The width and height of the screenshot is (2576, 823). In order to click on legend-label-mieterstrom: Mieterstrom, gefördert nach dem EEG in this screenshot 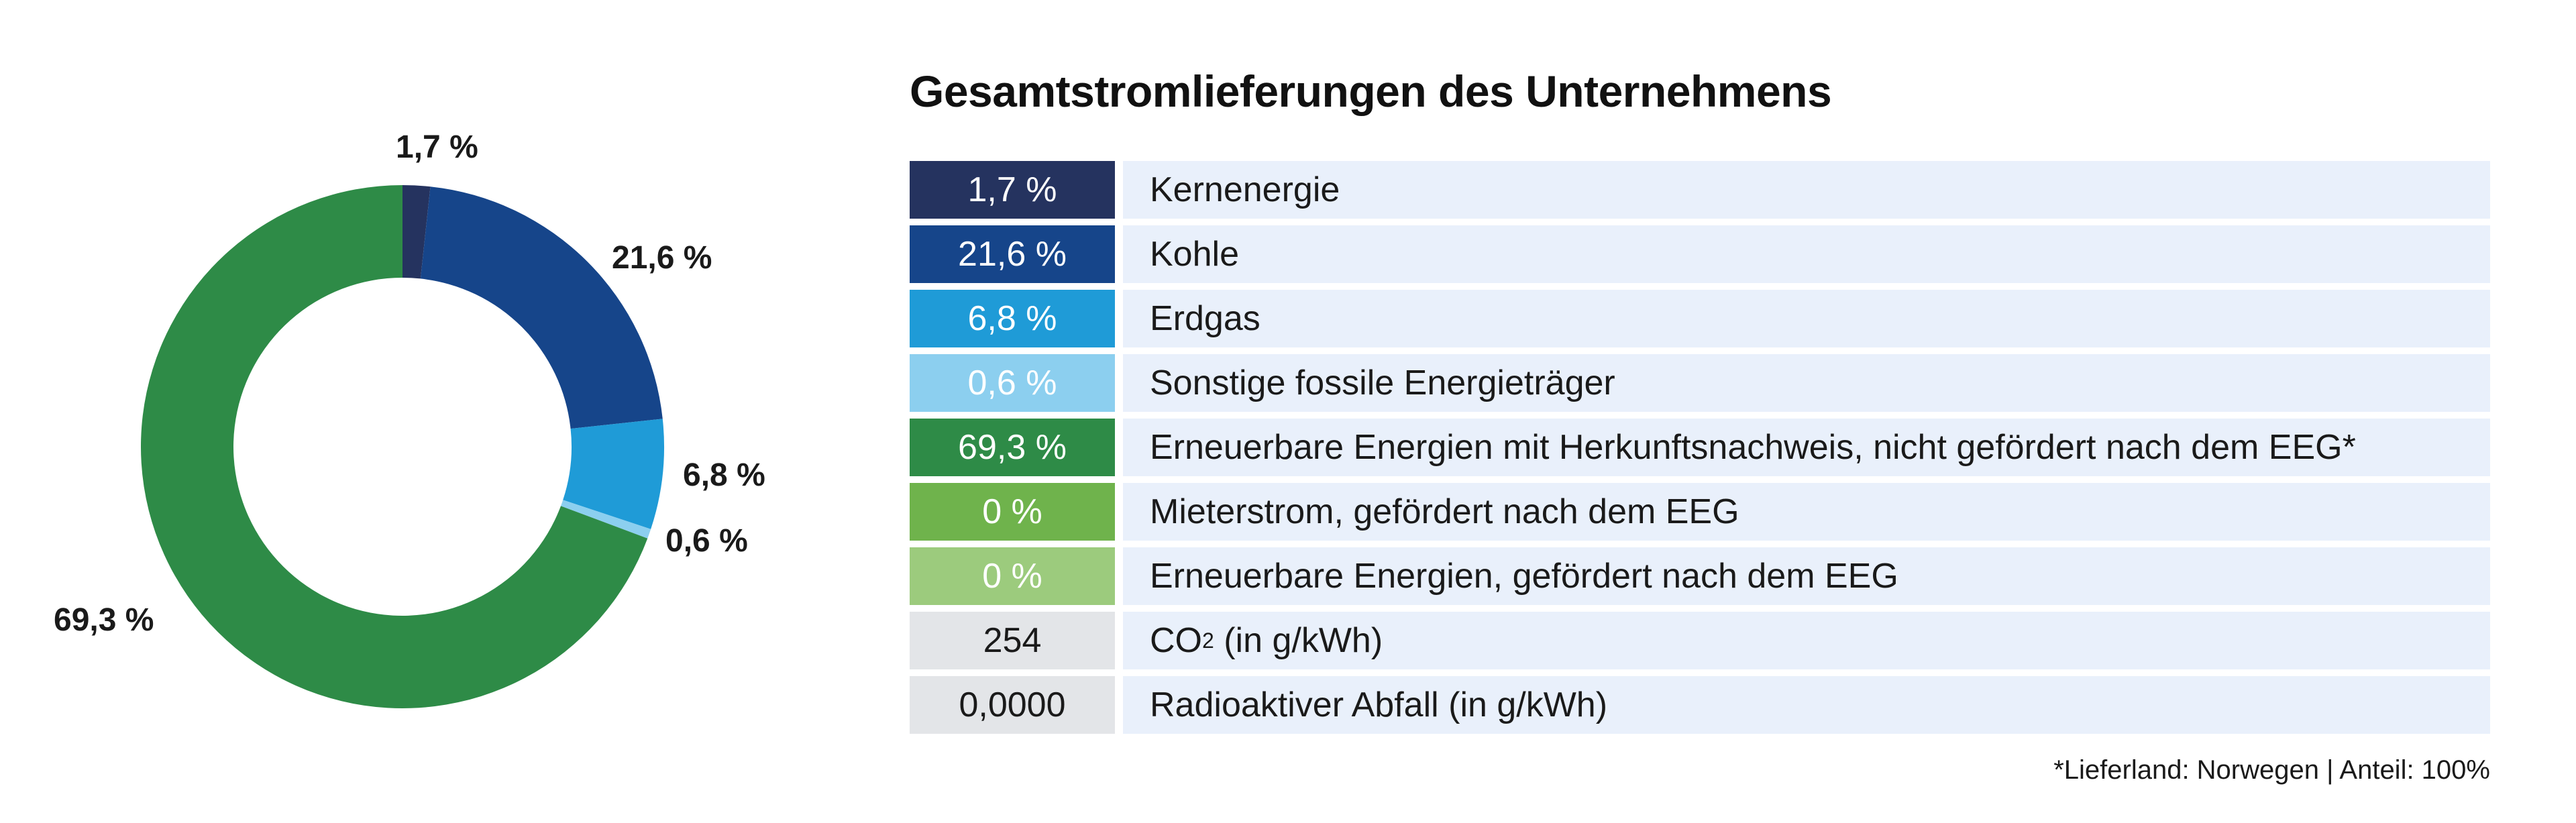, I will do `click(1806, 512)`.